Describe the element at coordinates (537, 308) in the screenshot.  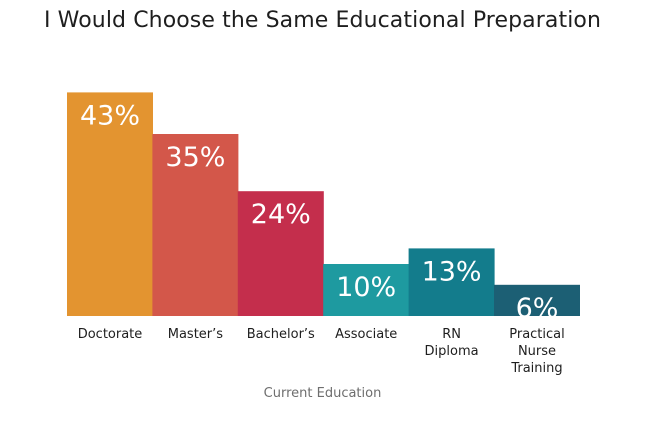
I see `data-label-5: 6%` at that location.